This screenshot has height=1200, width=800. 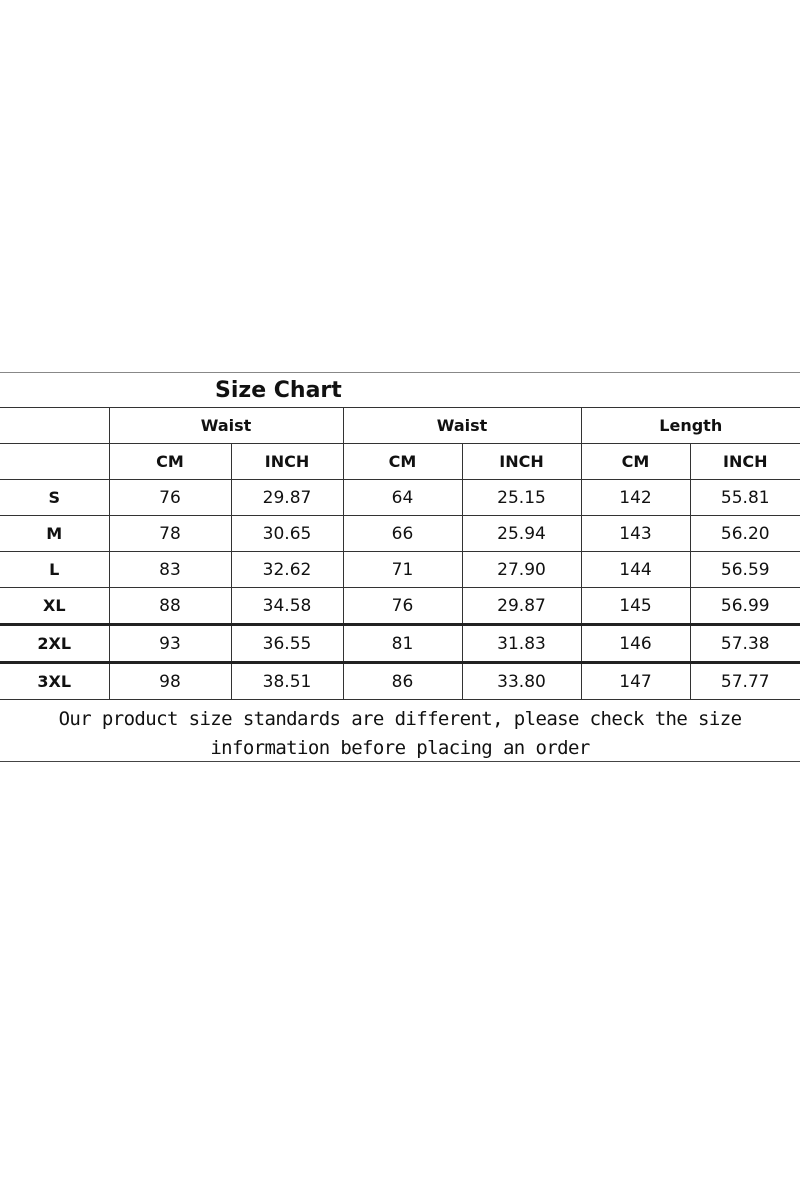 I want to click on table-cell: 33.80, so click(x=521, y=680).